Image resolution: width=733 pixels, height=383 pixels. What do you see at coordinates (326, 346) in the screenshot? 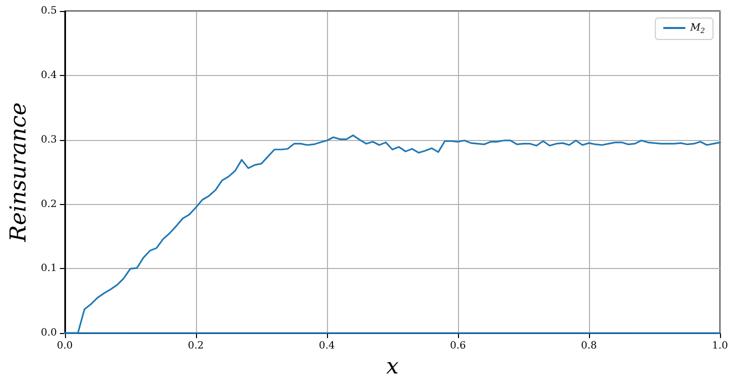
I see `x-tick-label: 0.4` at bounding box center [326, 346].